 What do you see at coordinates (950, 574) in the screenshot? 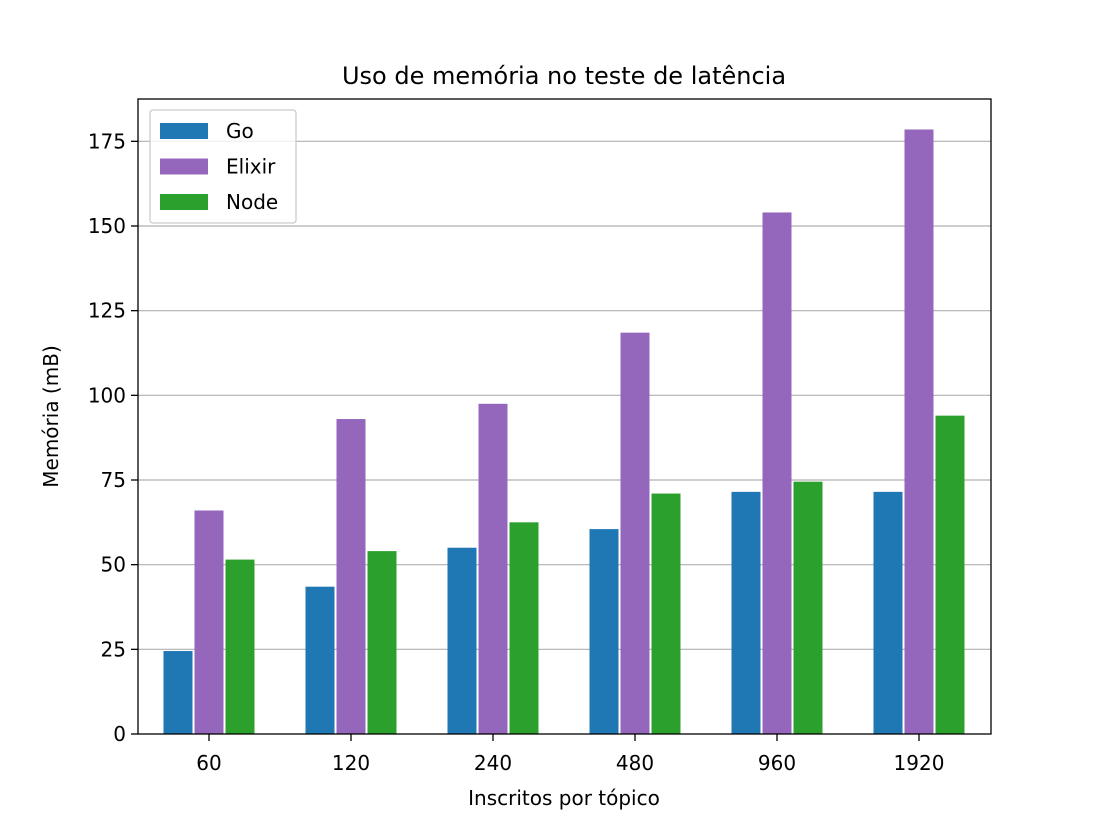
I see `bar-node-1920` at bounding box center [950, 574].